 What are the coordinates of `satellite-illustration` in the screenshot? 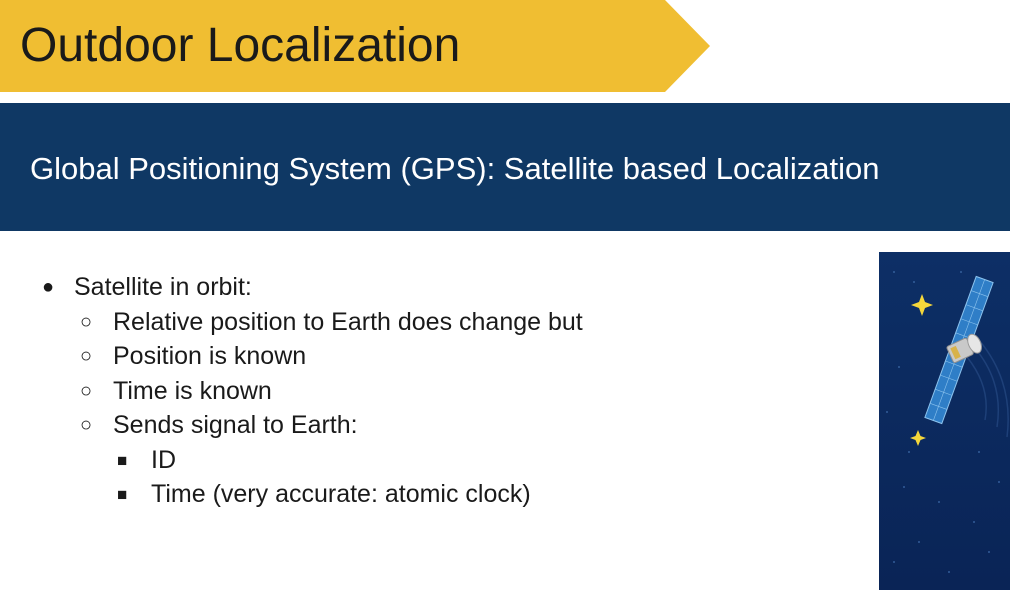 It's located at (944, 421).